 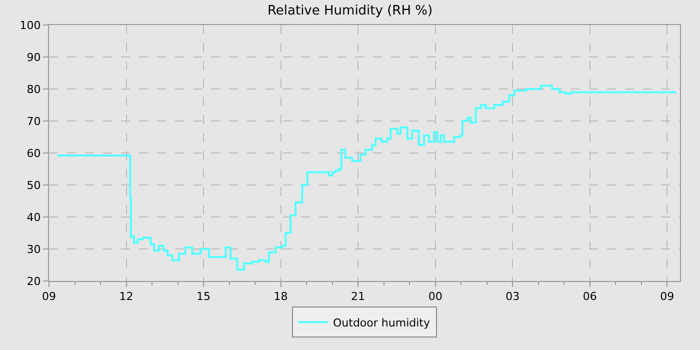 I want to click on y-tick-label: 100, so click(x=30, y=25).